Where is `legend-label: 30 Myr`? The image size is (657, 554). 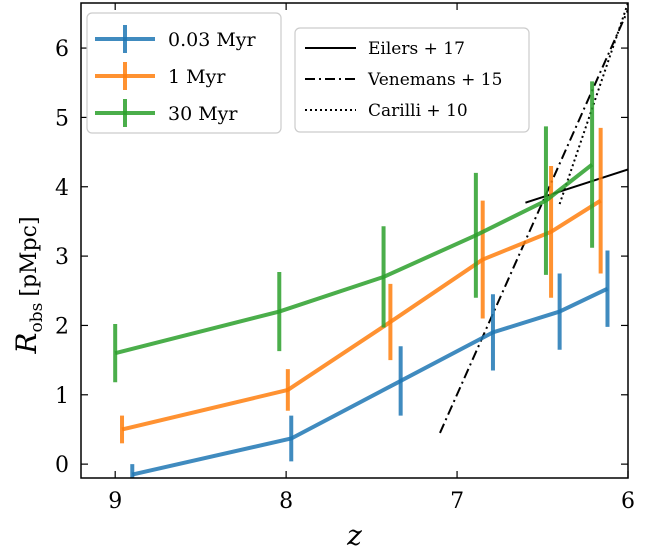
legend-label: 30 Myr is located at coordinates (203, 114).